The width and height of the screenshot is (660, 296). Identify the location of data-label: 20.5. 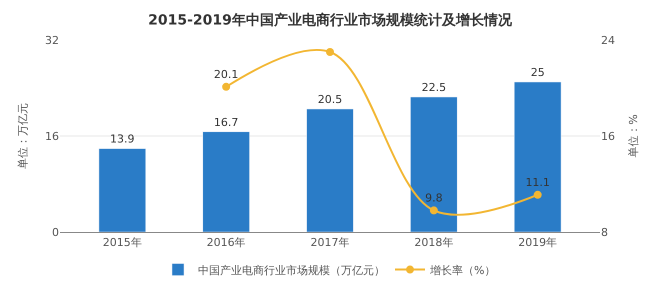
(330, 99).